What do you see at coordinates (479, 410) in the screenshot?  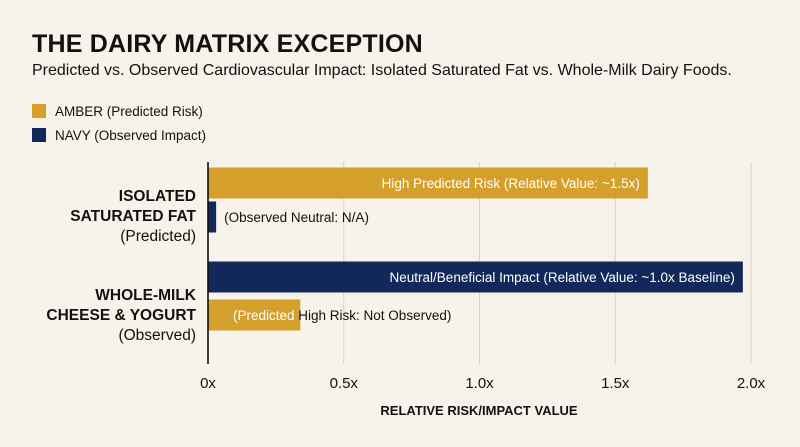 I see `x-axis-title: RELATIVE RISK/IMPACT VALUE` at bounding box center [479, 410].